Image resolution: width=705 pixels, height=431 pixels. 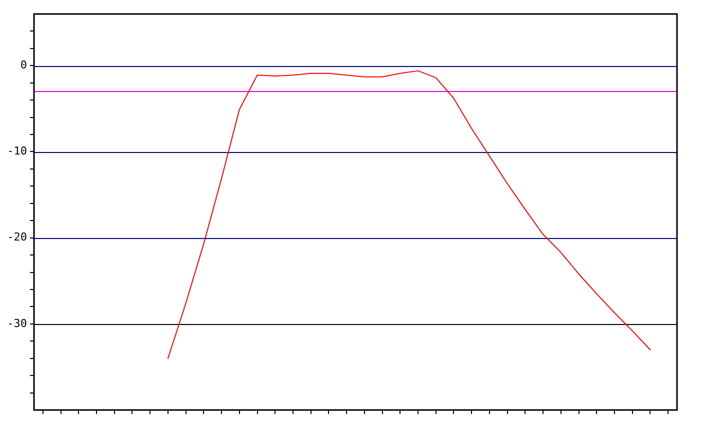 What do you see at coordinates (17, 151) in the screenshot?
I see `y-tick-label: -10` at bounding box center [17, 151].